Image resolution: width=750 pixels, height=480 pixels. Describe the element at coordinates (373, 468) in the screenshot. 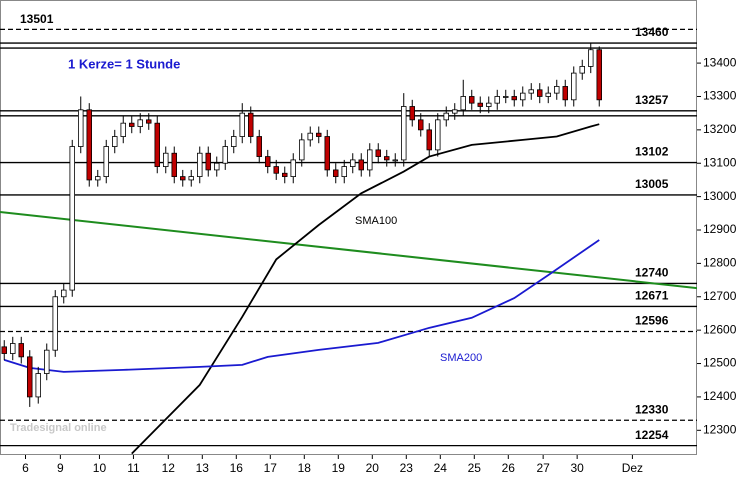

I see `x-tick-label: 20` at that location.